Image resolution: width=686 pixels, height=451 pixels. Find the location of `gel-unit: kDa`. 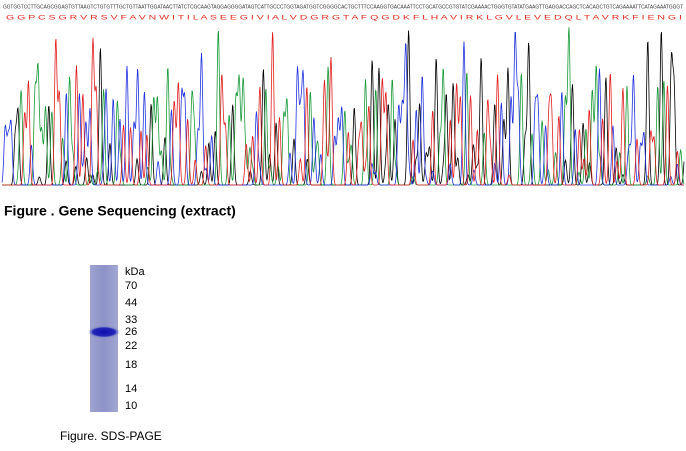

gel-unit: kDa is located at coordinates (135, 272).